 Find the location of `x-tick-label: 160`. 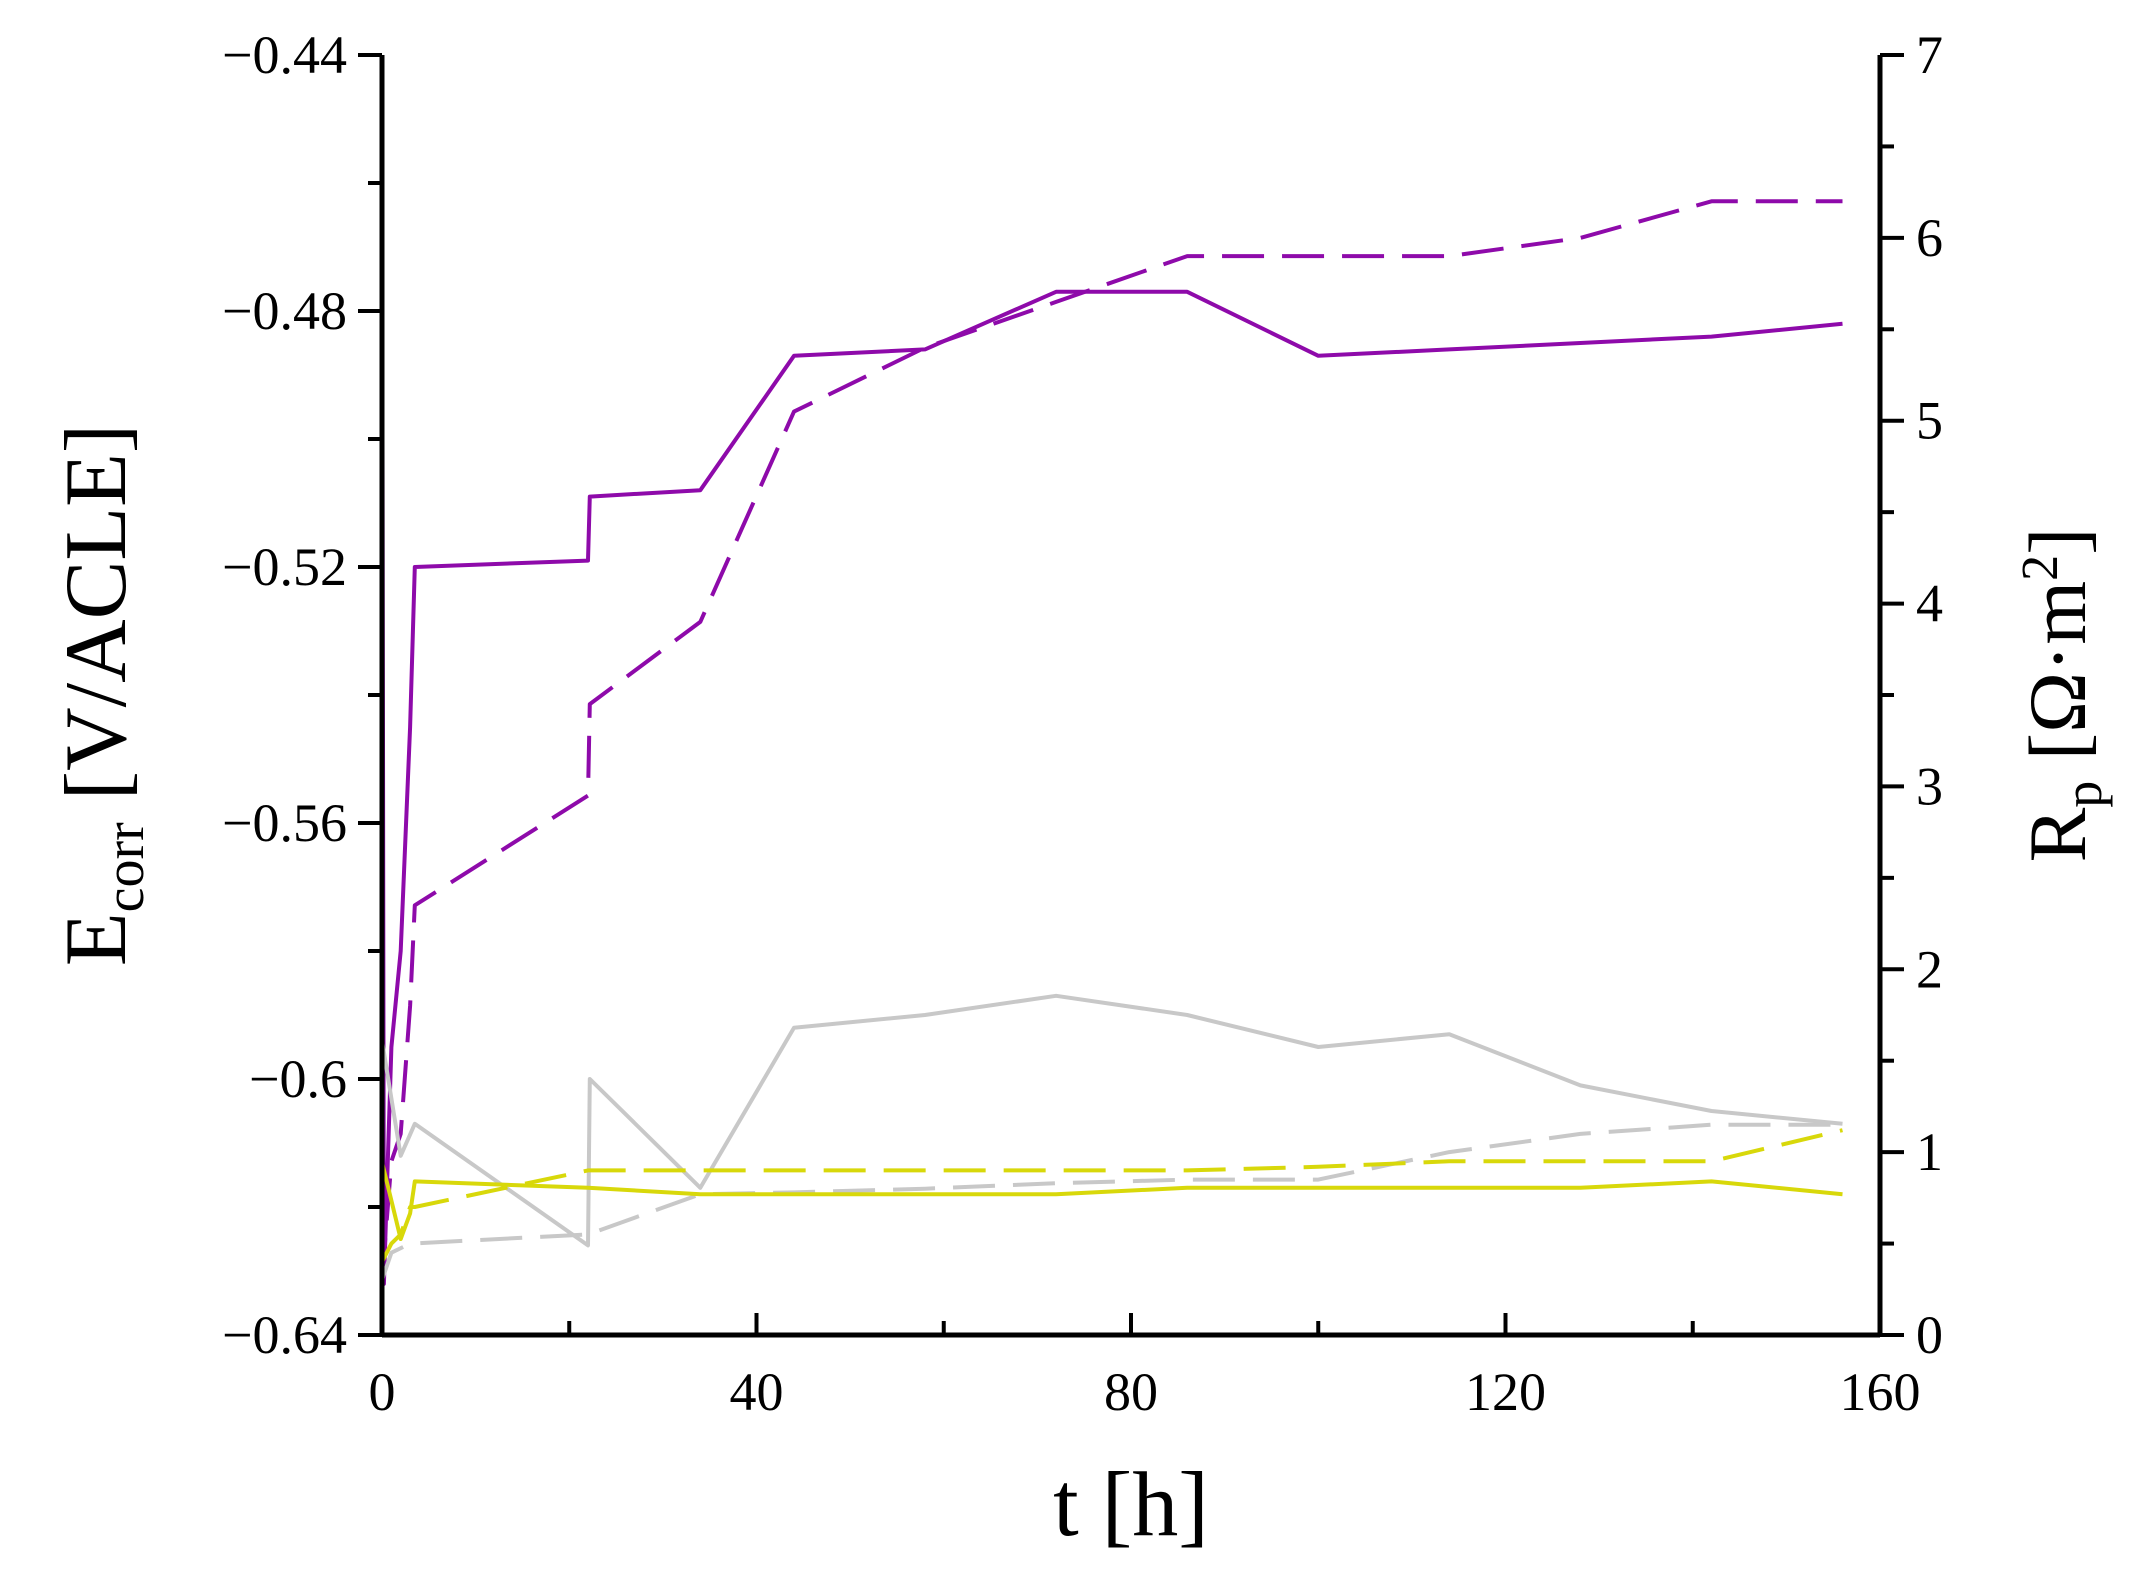

x-tick-label: 160 is located at coordinates (1880, 1392).